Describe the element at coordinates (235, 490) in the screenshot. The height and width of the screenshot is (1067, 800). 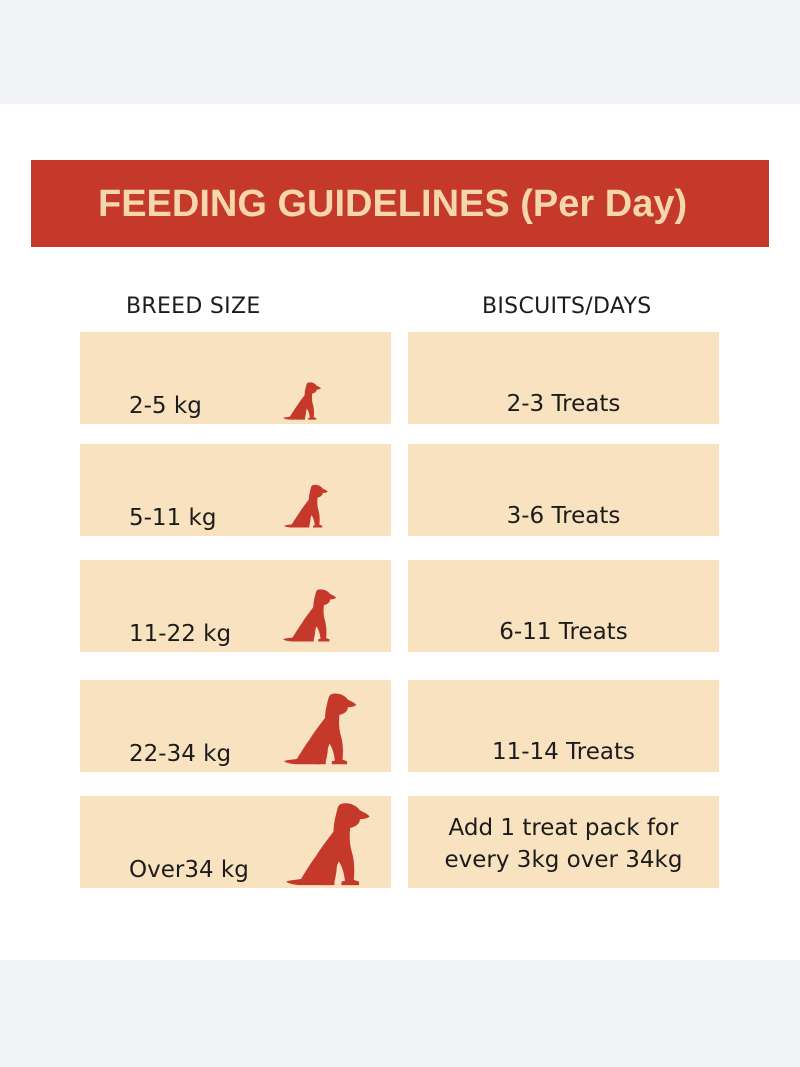
I see `breed-cell: 5-11 kg` at that location.